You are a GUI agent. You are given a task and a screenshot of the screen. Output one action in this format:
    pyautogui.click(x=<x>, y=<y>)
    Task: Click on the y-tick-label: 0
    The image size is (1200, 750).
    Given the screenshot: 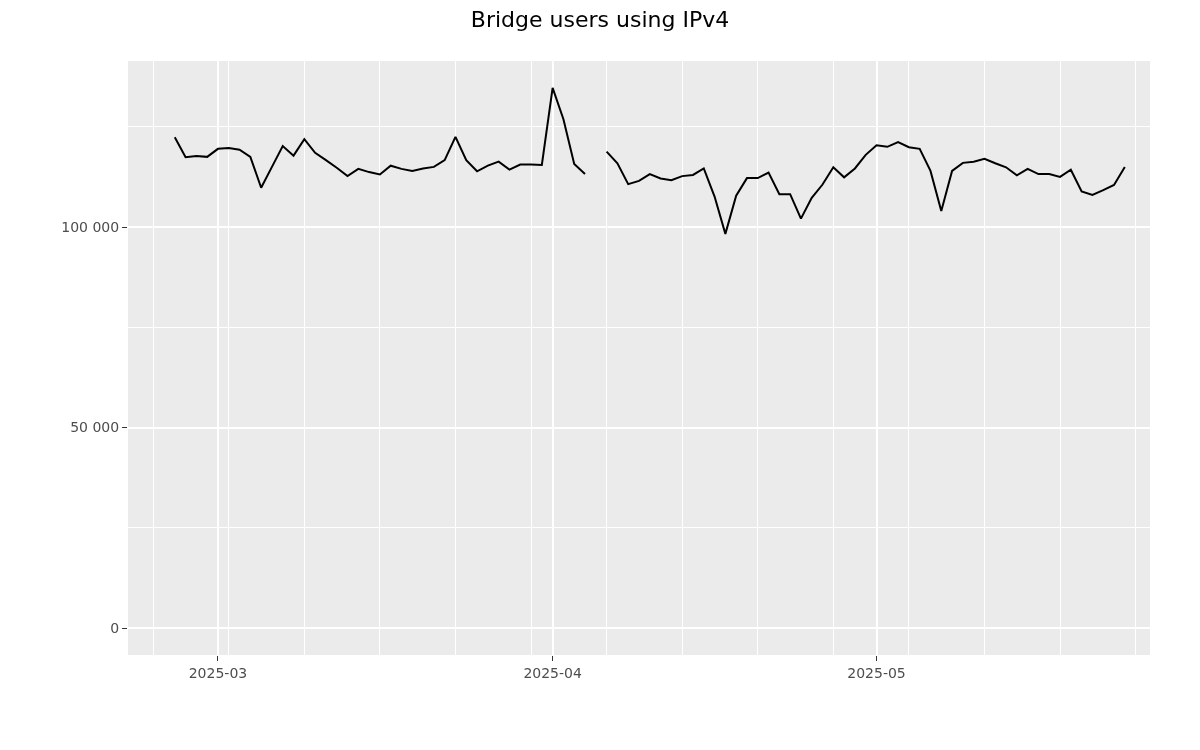 What is the action you would take?
    pyautogui.click(x=115, y=628)
    